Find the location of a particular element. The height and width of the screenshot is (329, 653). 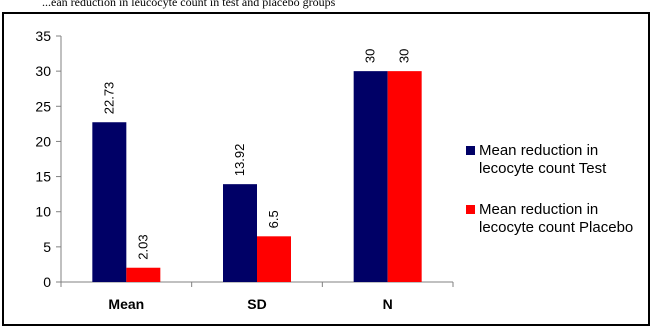

y-tick-label: 35 is located at coordinates (43, 36).